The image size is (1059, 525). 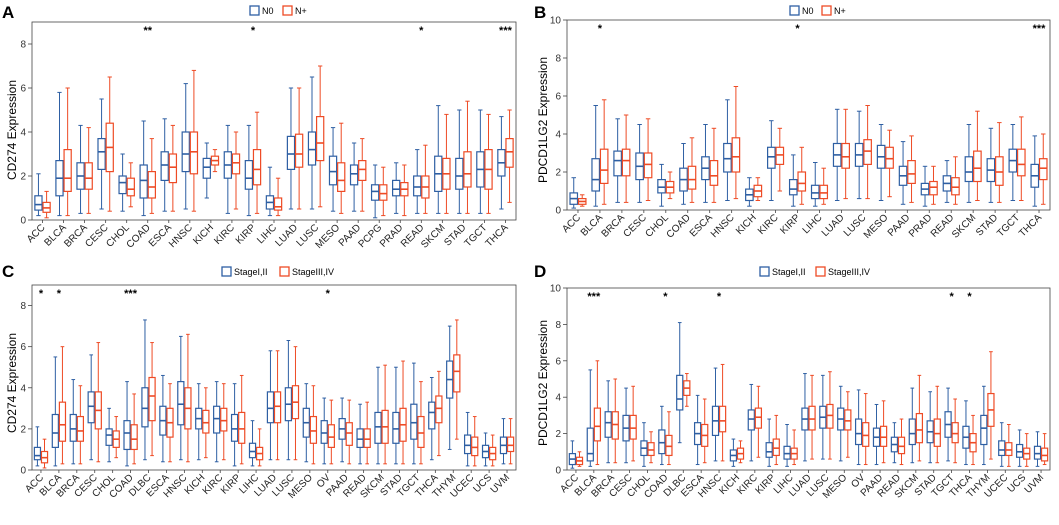 What do you see at coordinates (919, 418) in the screenshot?
I see `box-StageIII,IV-SKCM` at bounding box center [919, 418].